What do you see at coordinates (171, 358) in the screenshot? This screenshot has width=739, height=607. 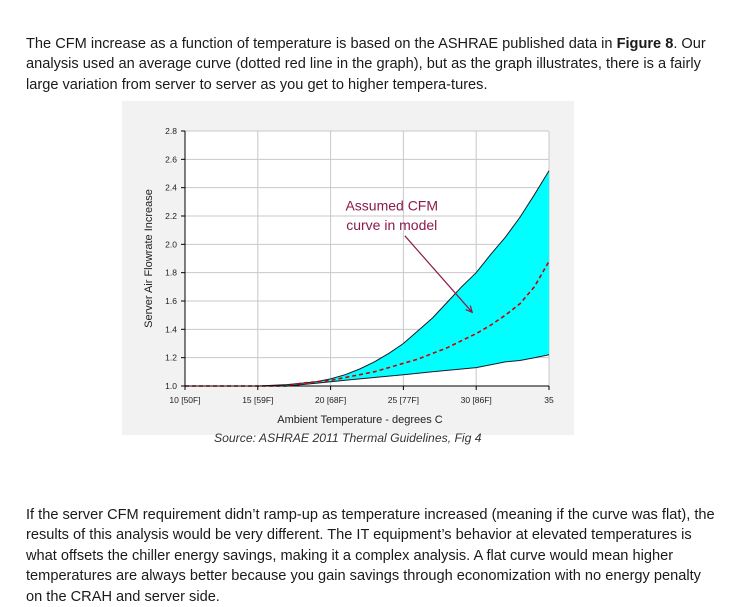 I see `y-tick-label: 1.2` at bounding box center [171, 358].